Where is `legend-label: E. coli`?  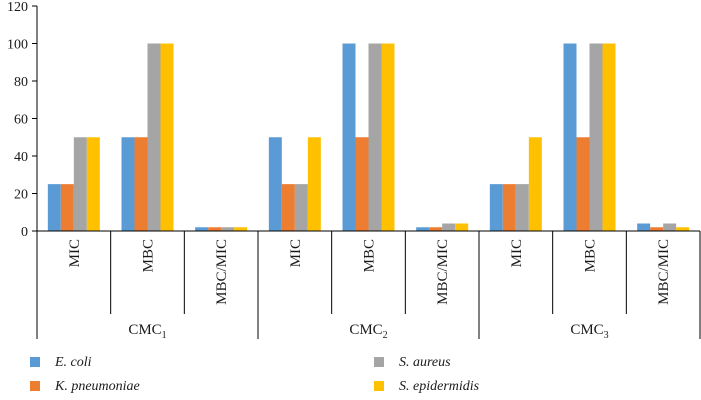
legend-label: E. coli is located at coordinates (73, 362).